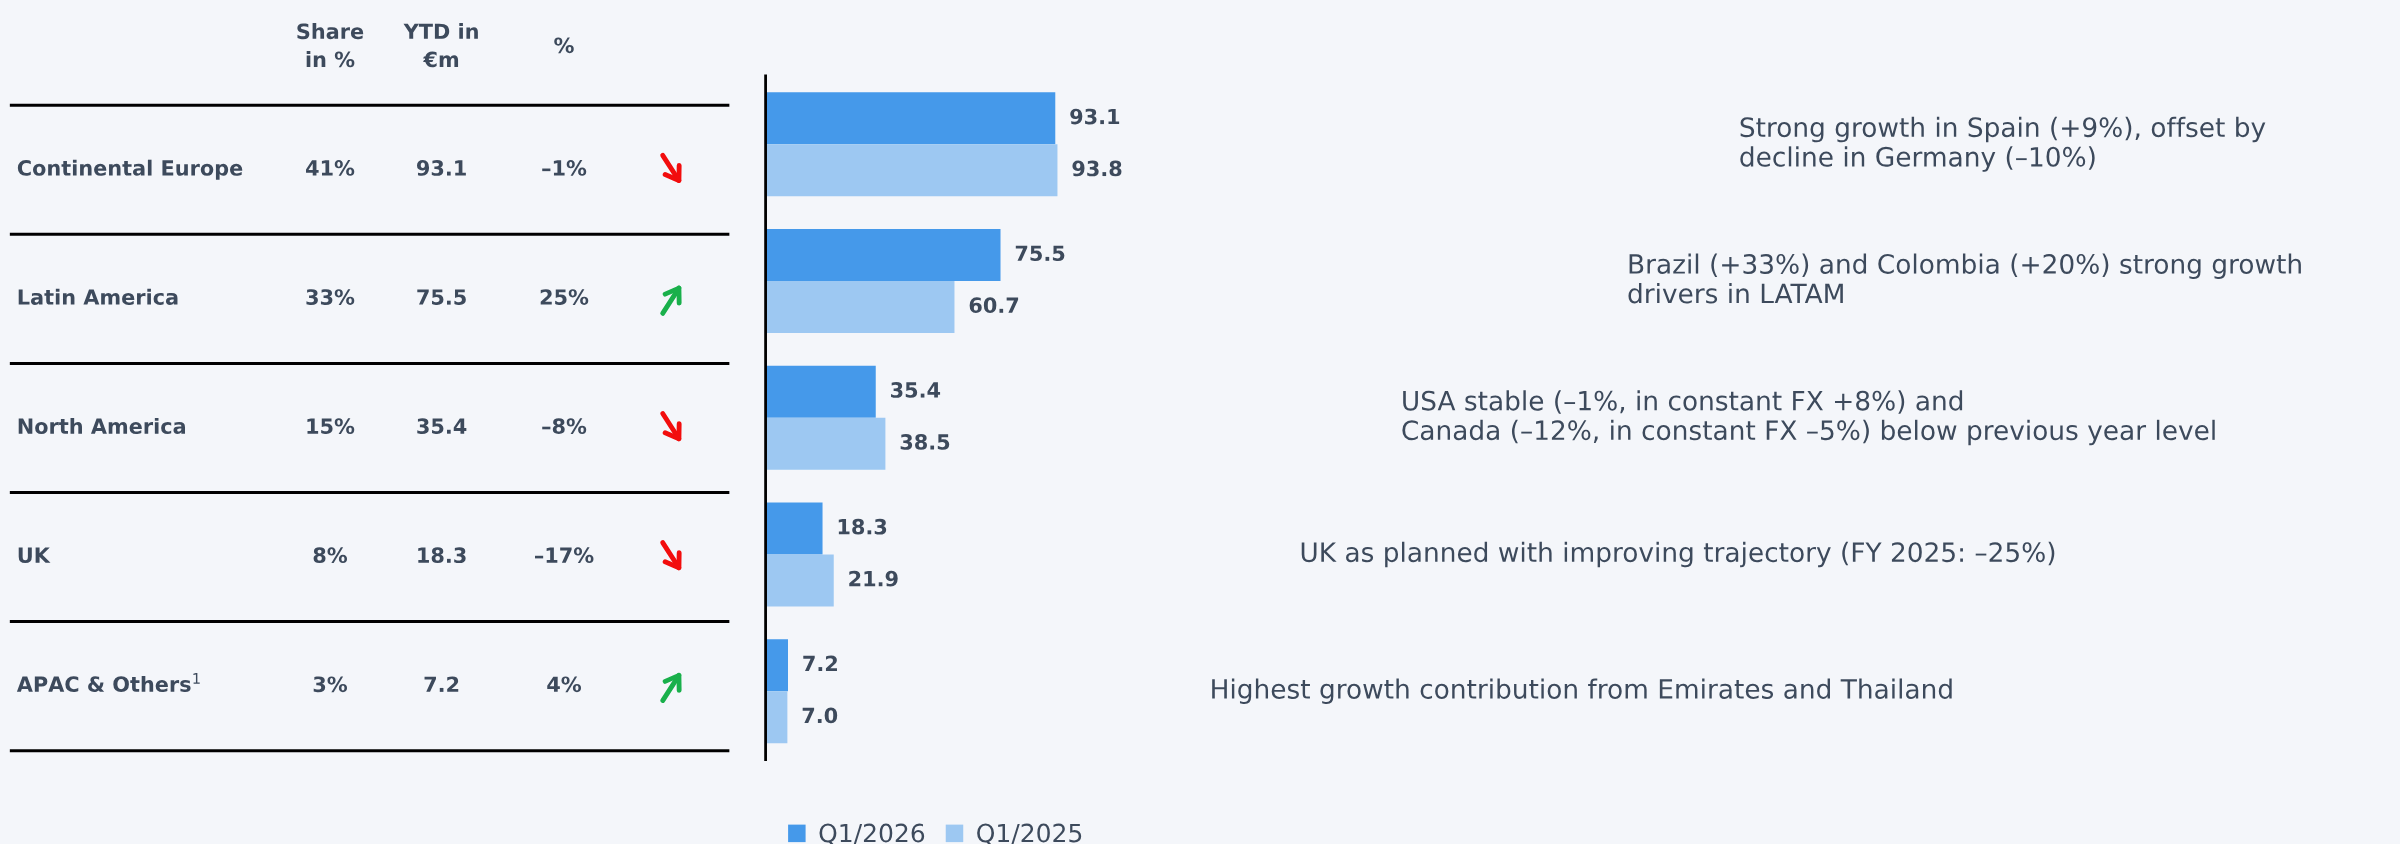 Image resolution: width=2400 pixels, height=844 pixels. I want to click on data-label: 41%, so click(330, 168).